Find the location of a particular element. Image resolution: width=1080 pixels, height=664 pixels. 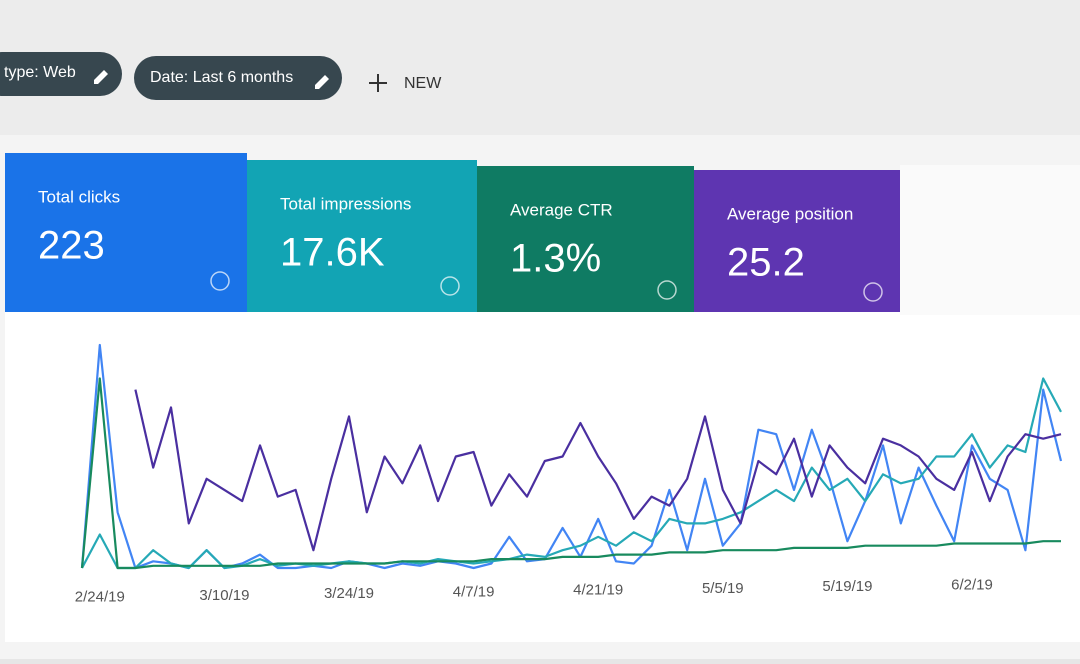

x-tick-label: 4/21/19 is located at coordinates (598, 590).